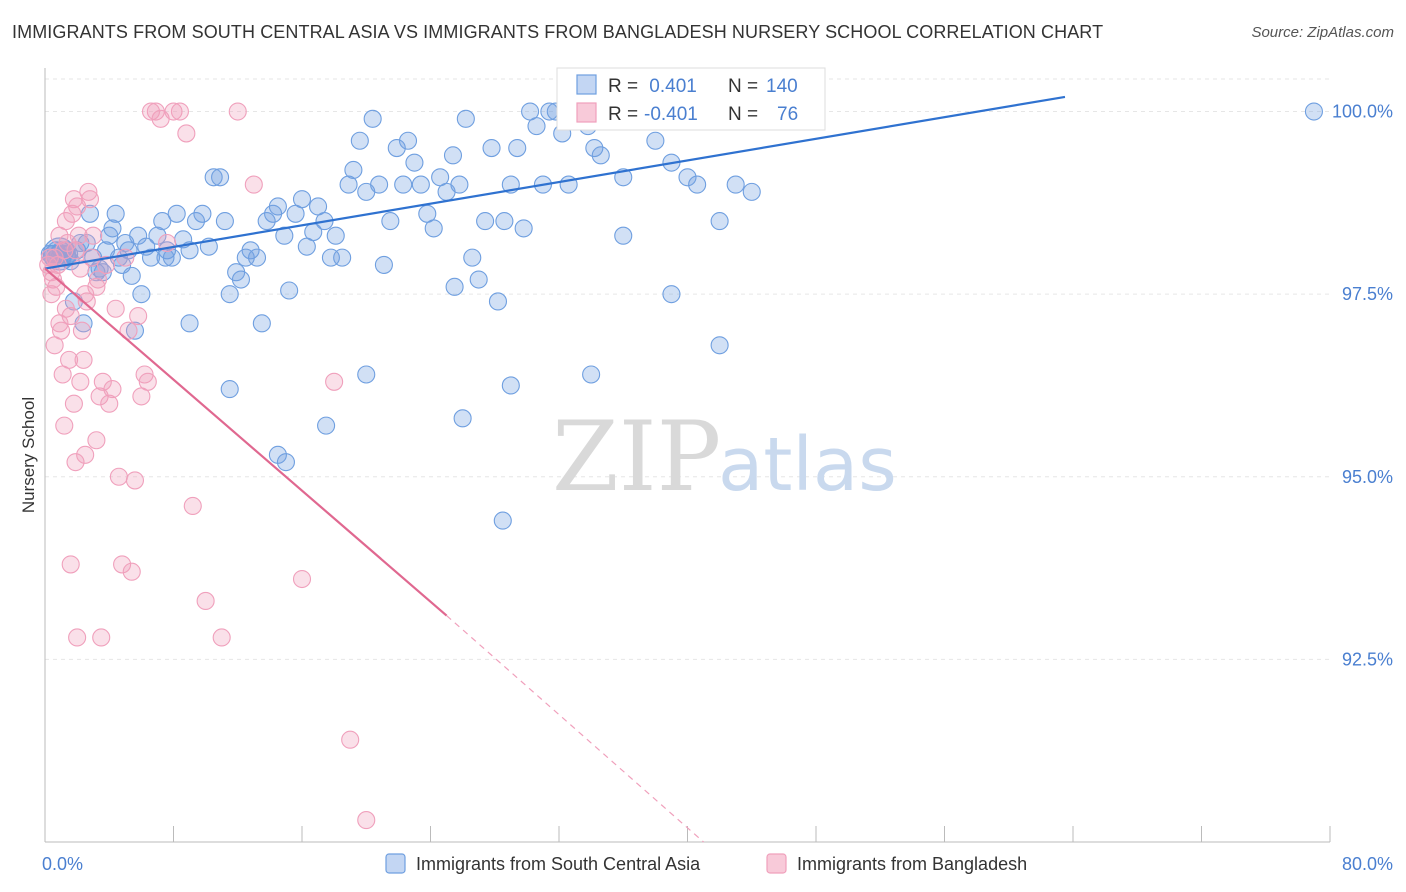 This screenshot has height=892, width=1406. What do you see at coordinates (743, 114) in the screenshot?
I see `legend-n-label-pink: N =` at bounding box center [743, 114].